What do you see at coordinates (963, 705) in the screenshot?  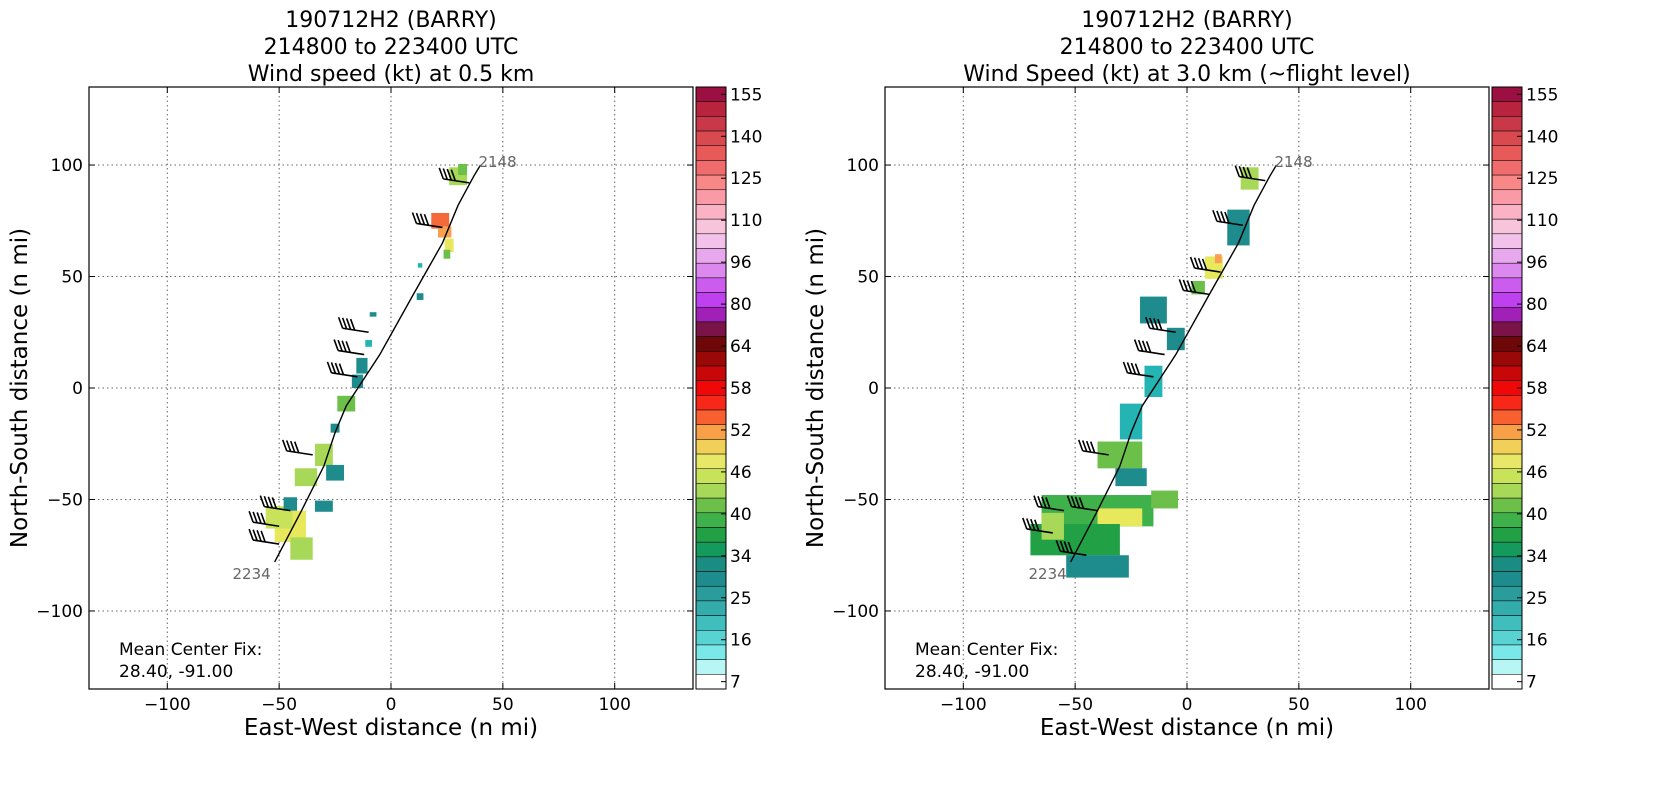 I see `x-tick-label: −100` at bounding box center [963, 705].